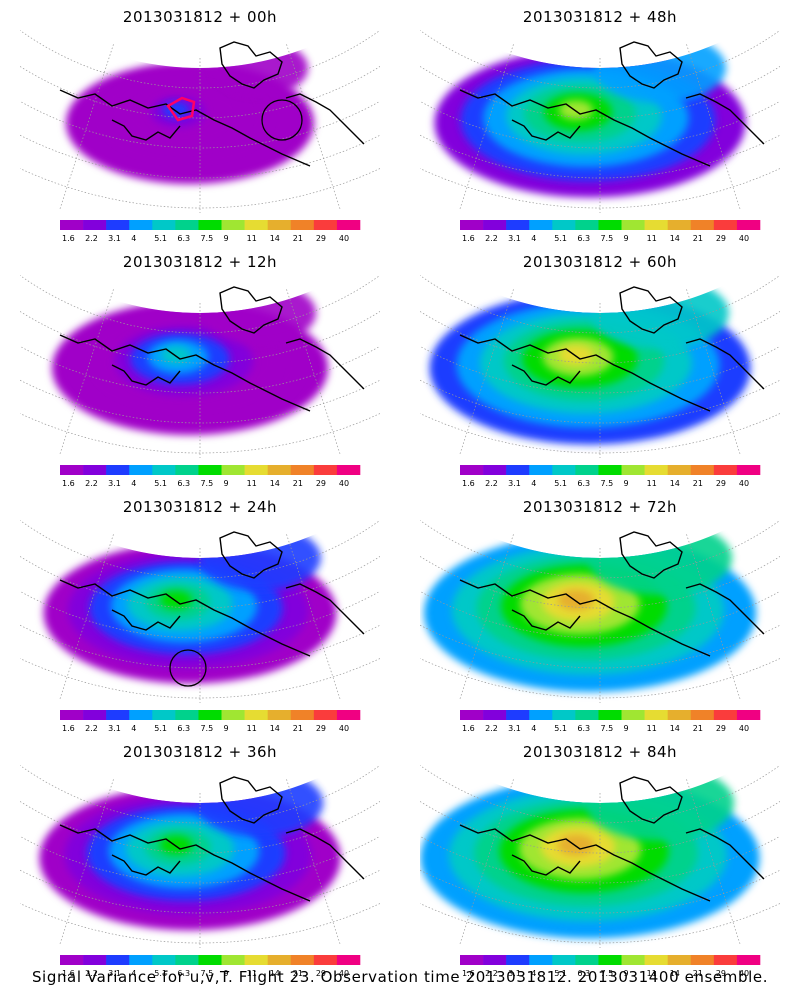 The width and height of the screenshot is (800, 1000). What do you see at coordinates (590, 361) in the screenshot?
I see `variance-field` at bounding box center [590, 361].